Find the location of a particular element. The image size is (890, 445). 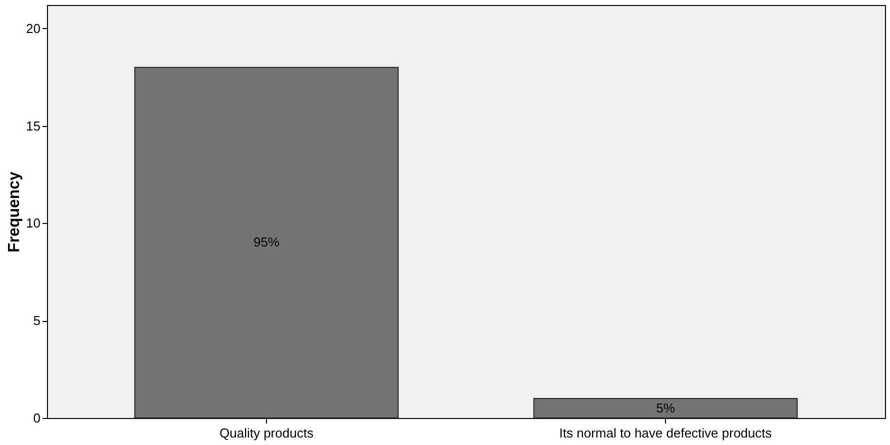

y-tick-label: 20 is located at coordinates (33, 28).